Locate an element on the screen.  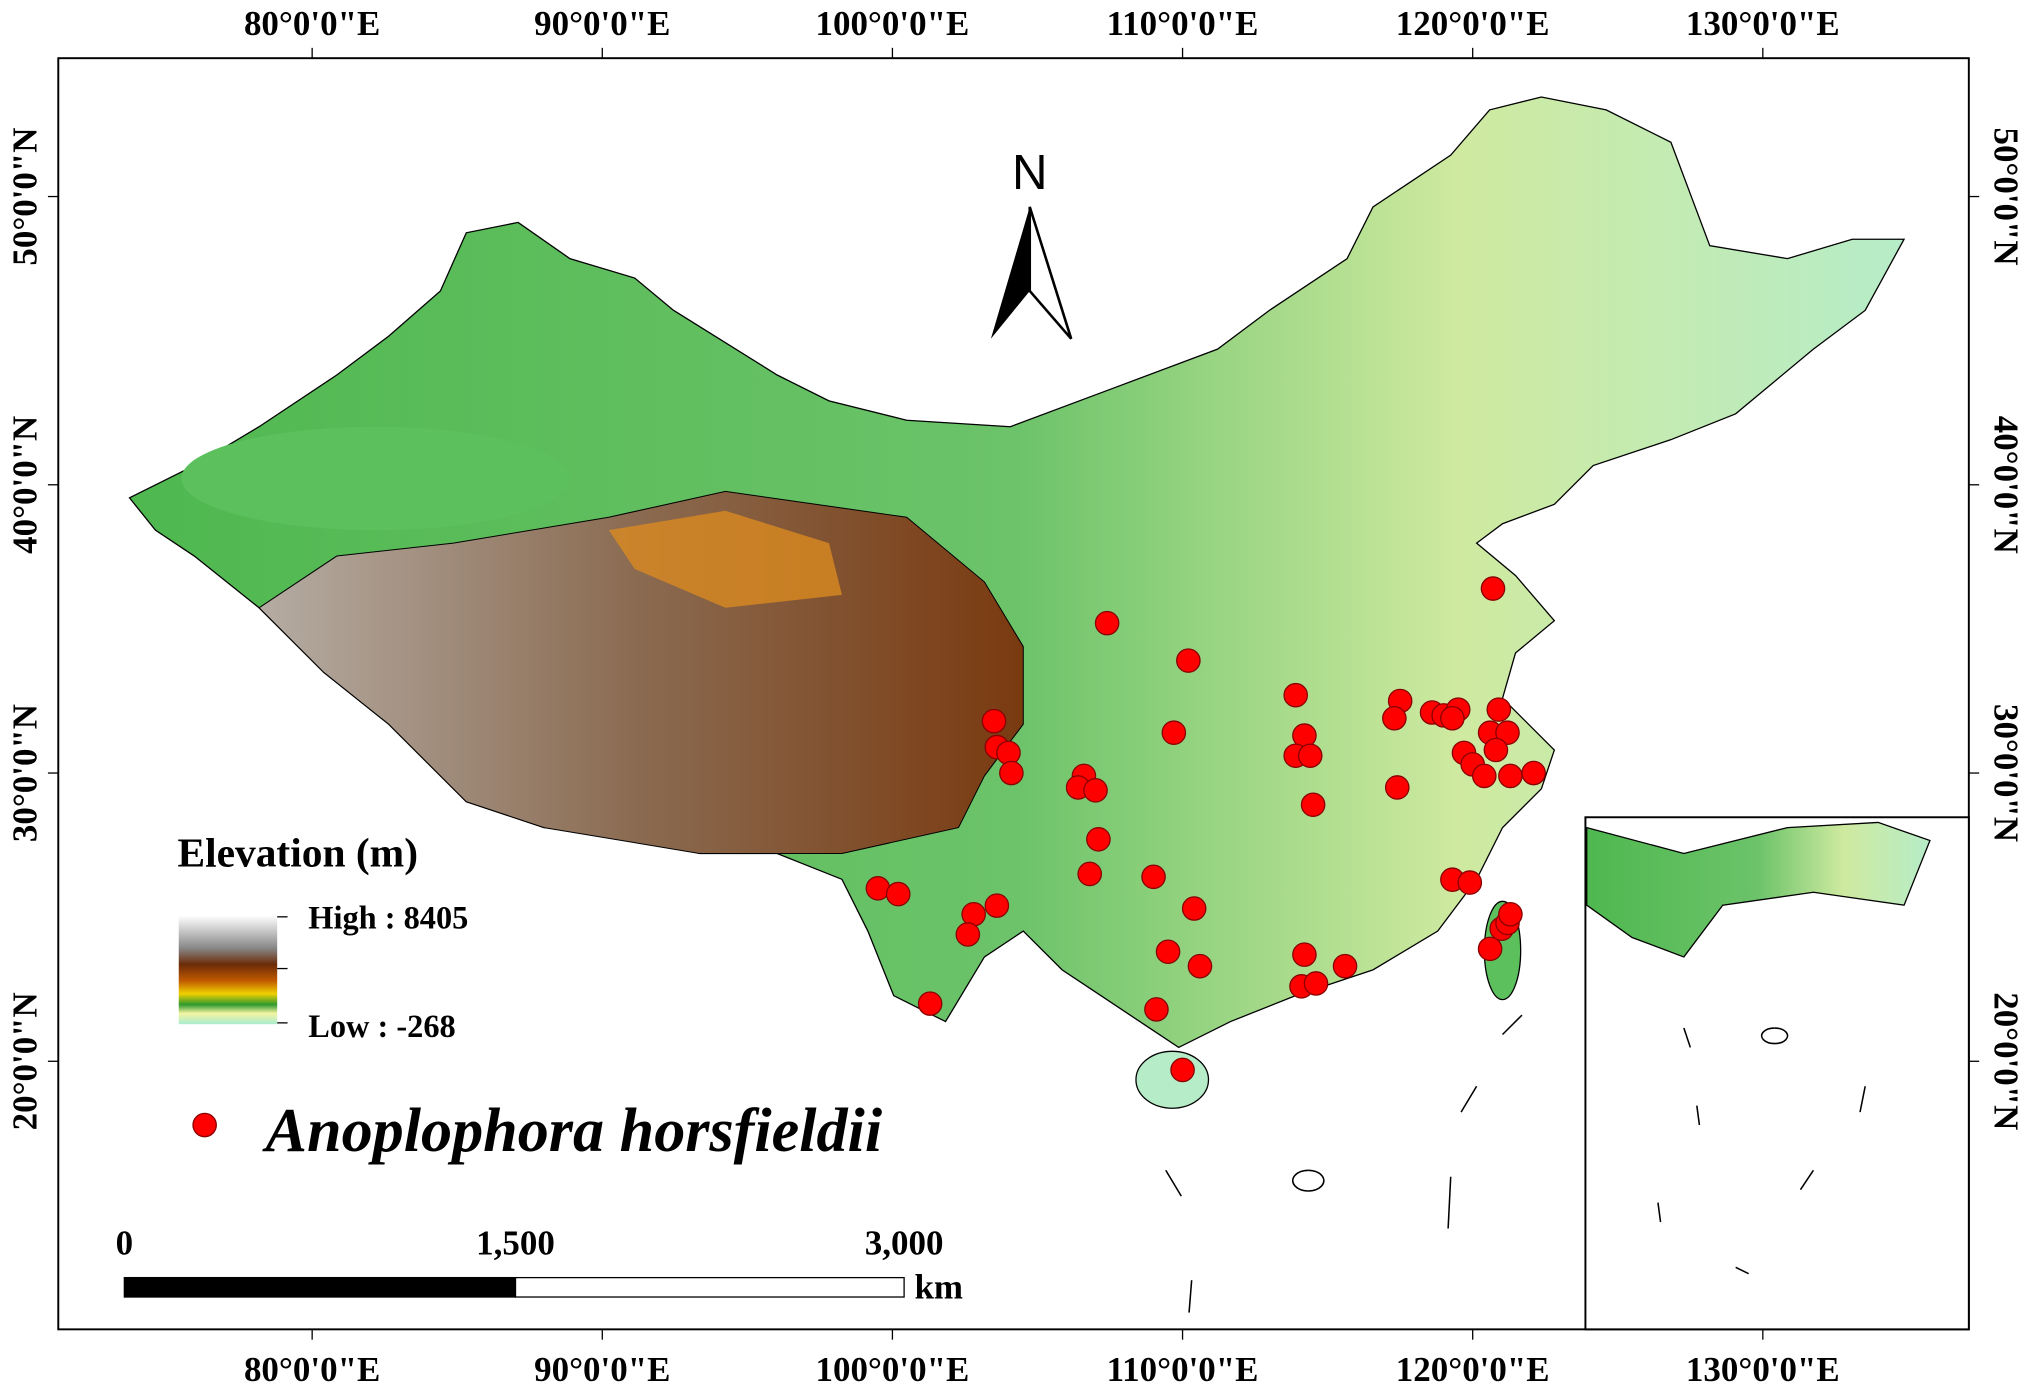
inset is located at coordinates (1777, 1073).